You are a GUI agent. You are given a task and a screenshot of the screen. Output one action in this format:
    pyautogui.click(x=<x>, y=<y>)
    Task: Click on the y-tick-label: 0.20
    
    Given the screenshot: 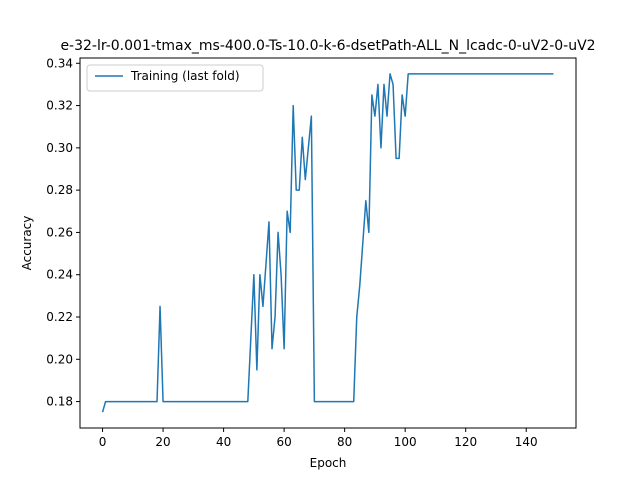 What is the action you would take?
    pyautogui.click(x=59, y=359)
    